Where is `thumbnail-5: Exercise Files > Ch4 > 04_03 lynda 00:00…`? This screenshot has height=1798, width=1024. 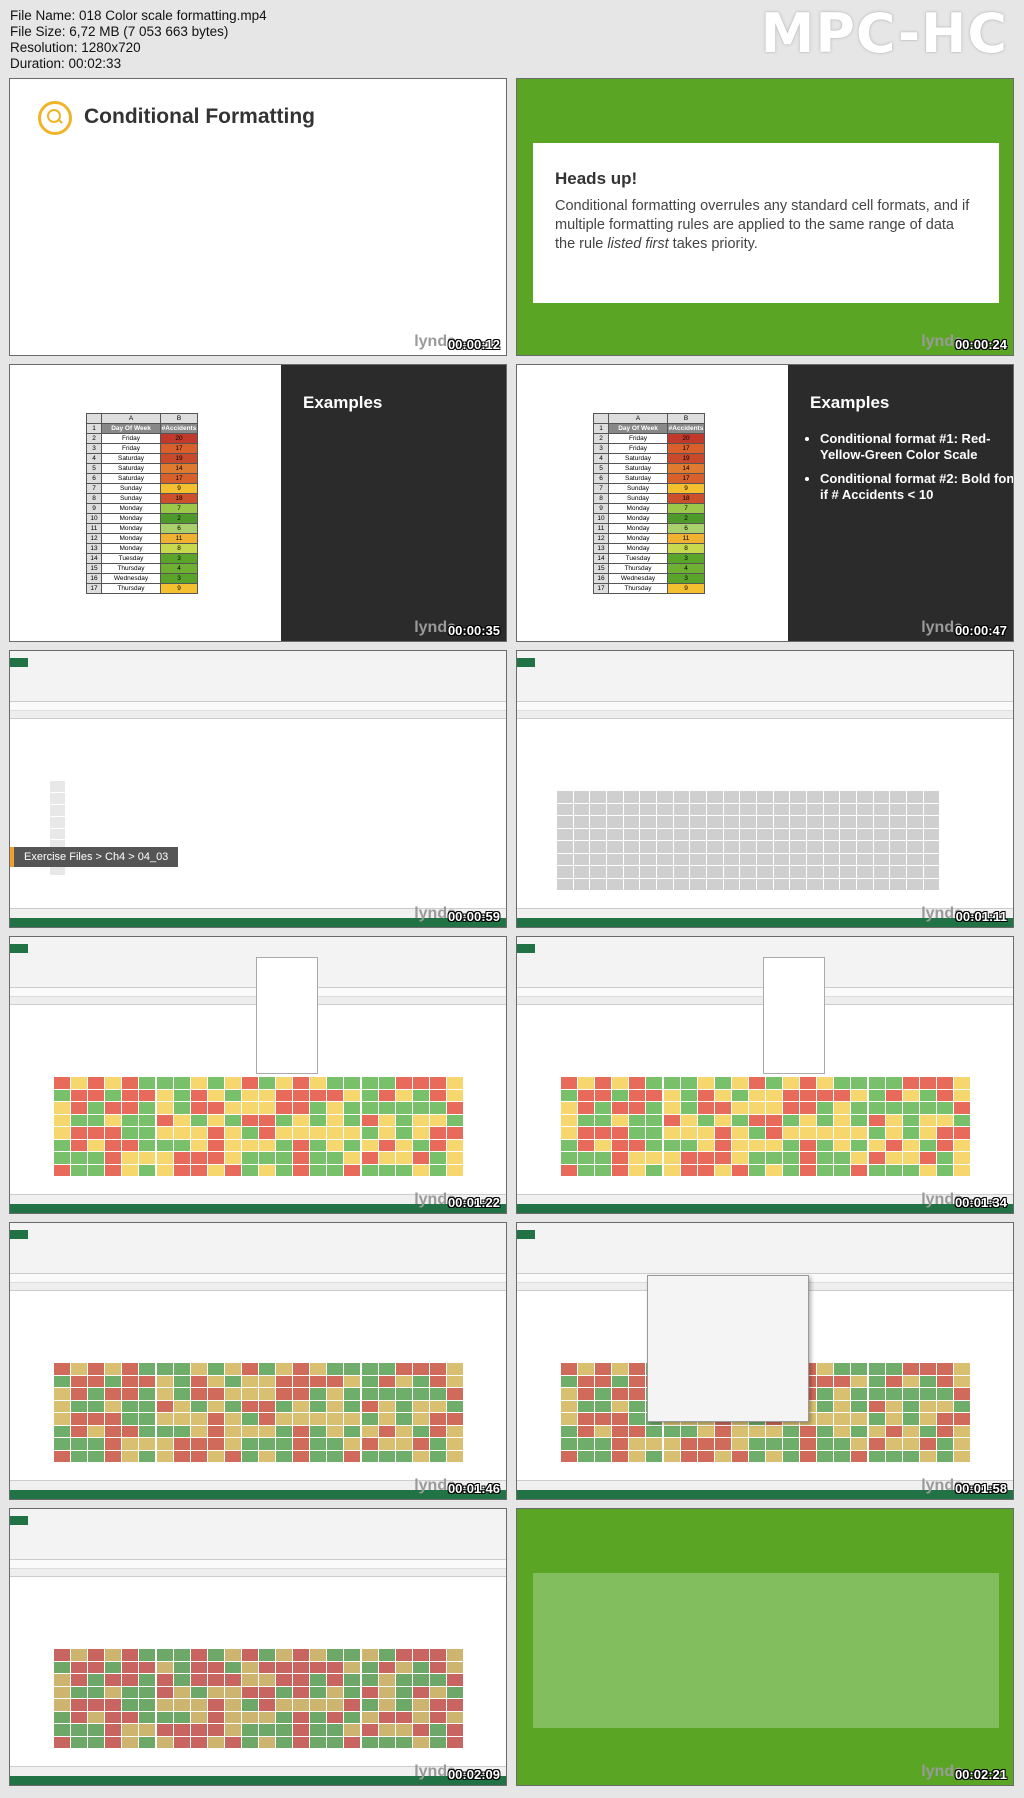 thumbnail-5: Exercise Files > Ch4 > 04_03 lynda 00:00… is located at coordinates (258, 789).